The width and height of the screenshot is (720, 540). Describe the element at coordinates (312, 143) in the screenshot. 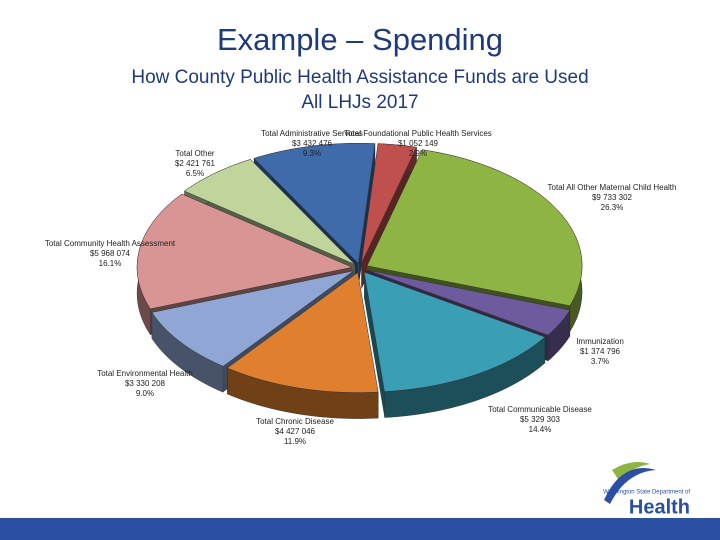

I see `slice-amount: $3 432 476` at that location.